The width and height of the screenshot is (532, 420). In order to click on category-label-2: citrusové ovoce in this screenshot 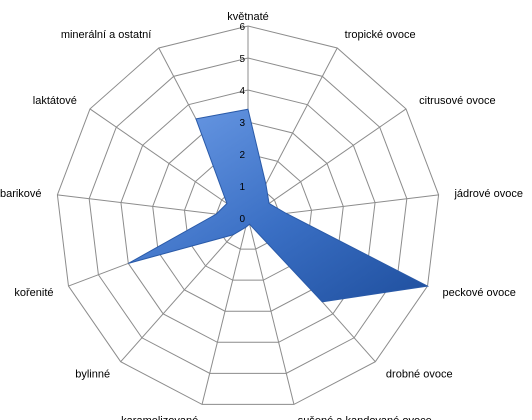, I will do `click(457, 101)`.